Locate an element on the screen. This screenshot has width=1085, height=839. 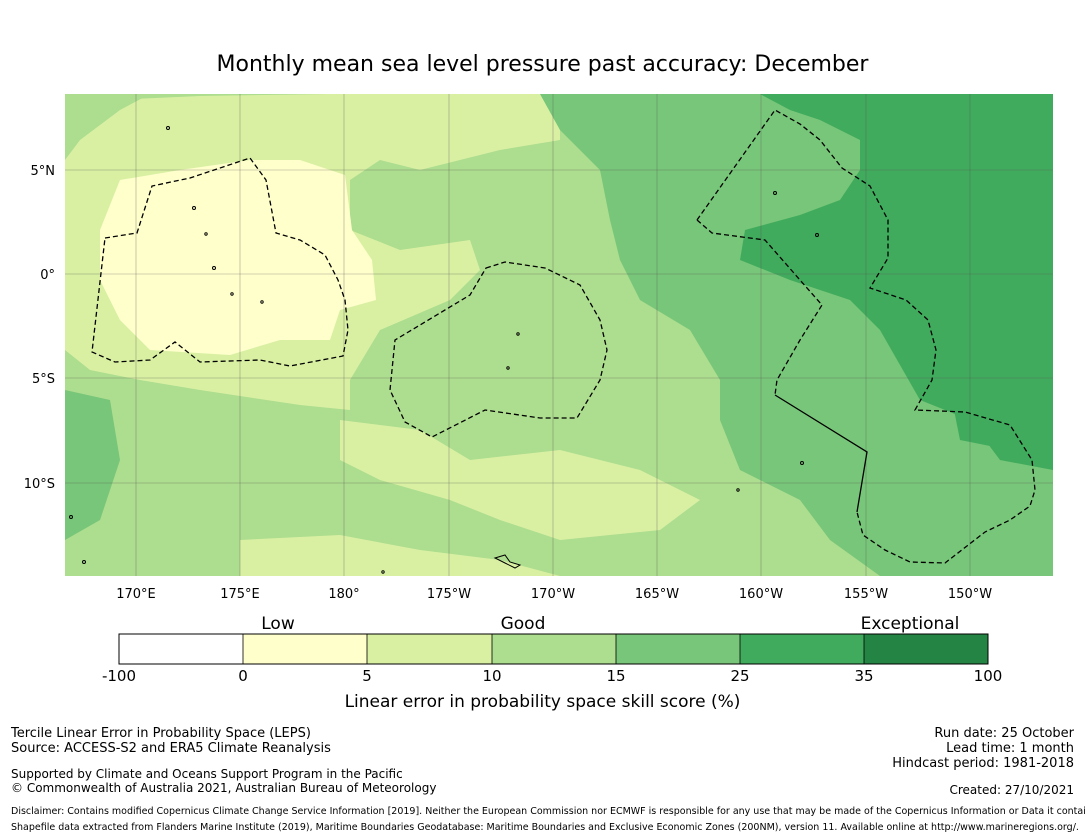
field-region-good-low-south is located at coordinates (520, 480).